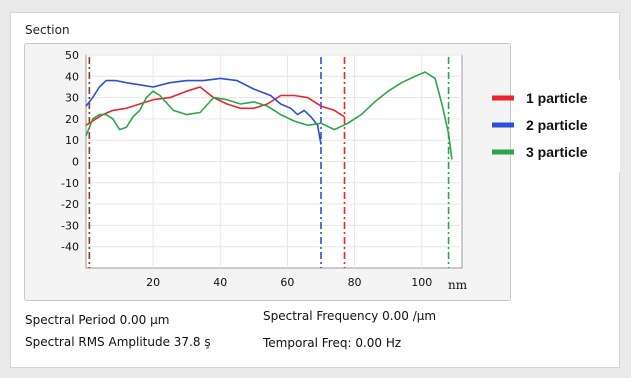 The image size is (631, 378). What do you see at coordinates (350, 316) in the screenshot?
I see `spectral-frequency-readout: Spectral Frequency 0.00 /µm` at bounding box center [350, 316].